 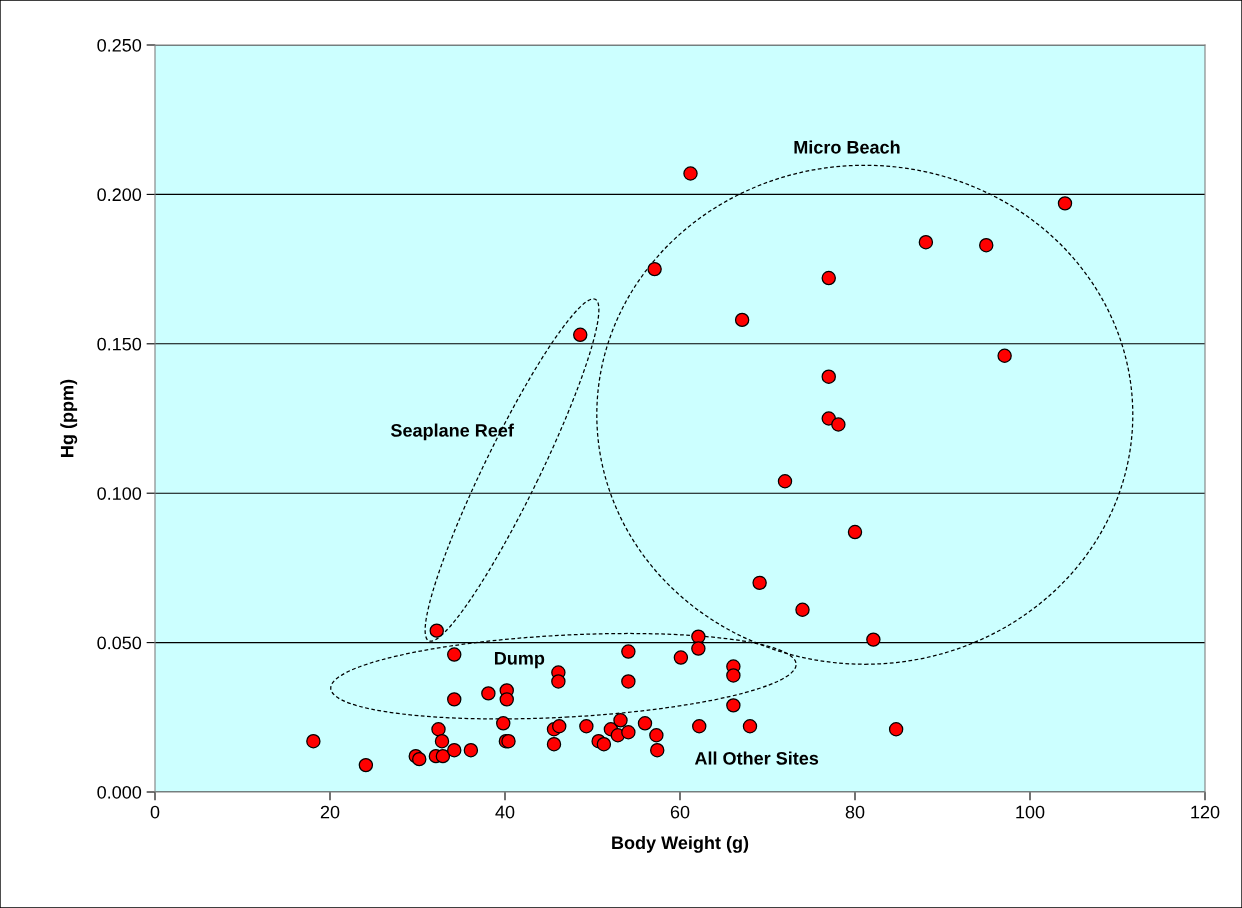 I want to click on y-tick-label: 0.150, so click(x=119, y=344).